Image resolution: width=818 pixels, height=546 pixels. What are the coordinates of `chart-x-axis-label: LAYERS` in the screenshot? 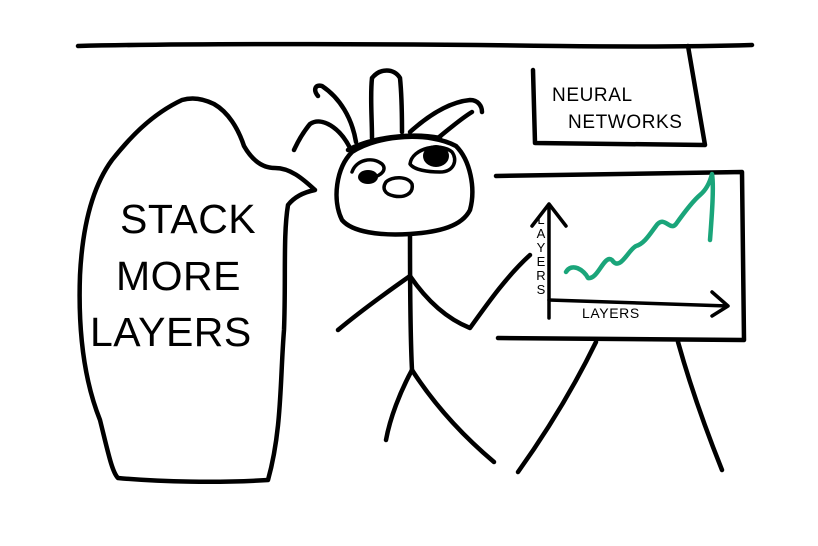 It's located at (611, 313).